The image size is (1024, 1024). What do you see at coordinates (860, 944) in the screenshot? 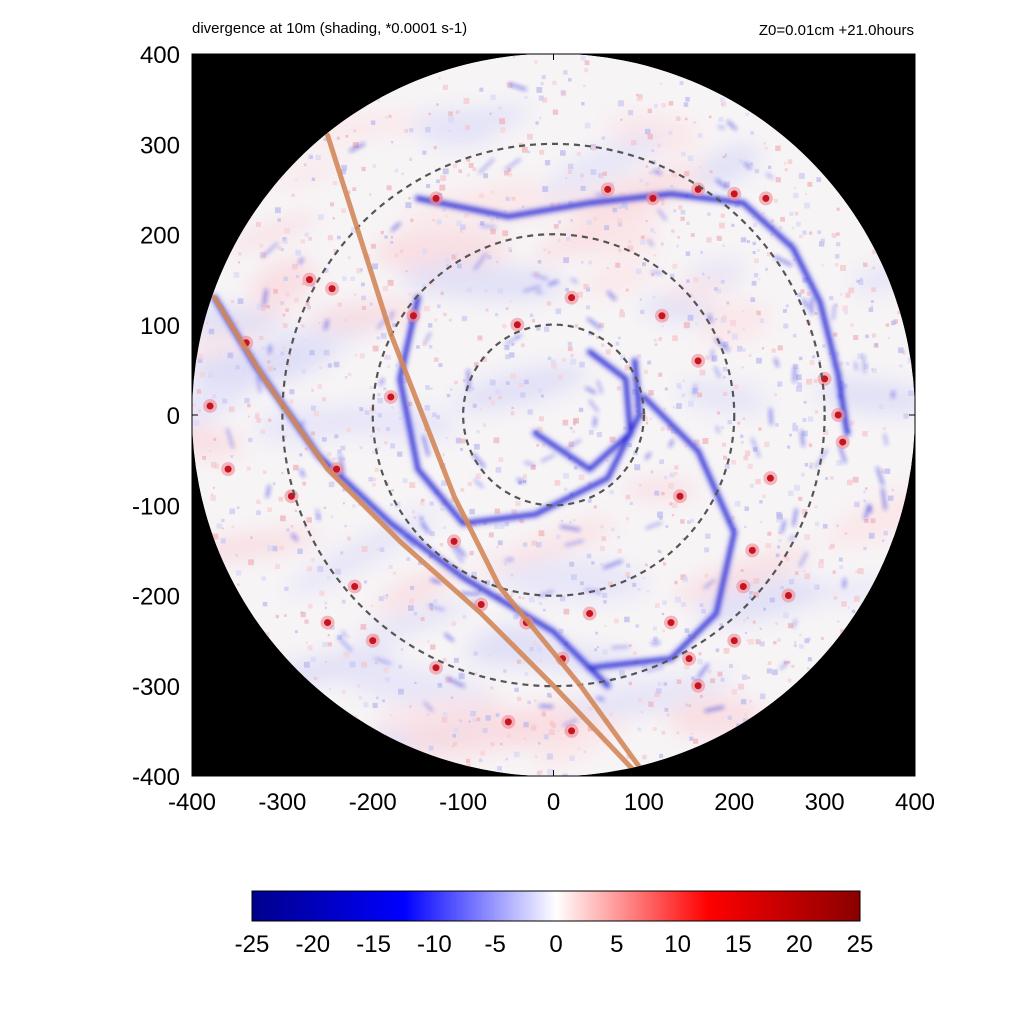
I see `colorbar-tick-label: 25` at bounding box center [860, 944].